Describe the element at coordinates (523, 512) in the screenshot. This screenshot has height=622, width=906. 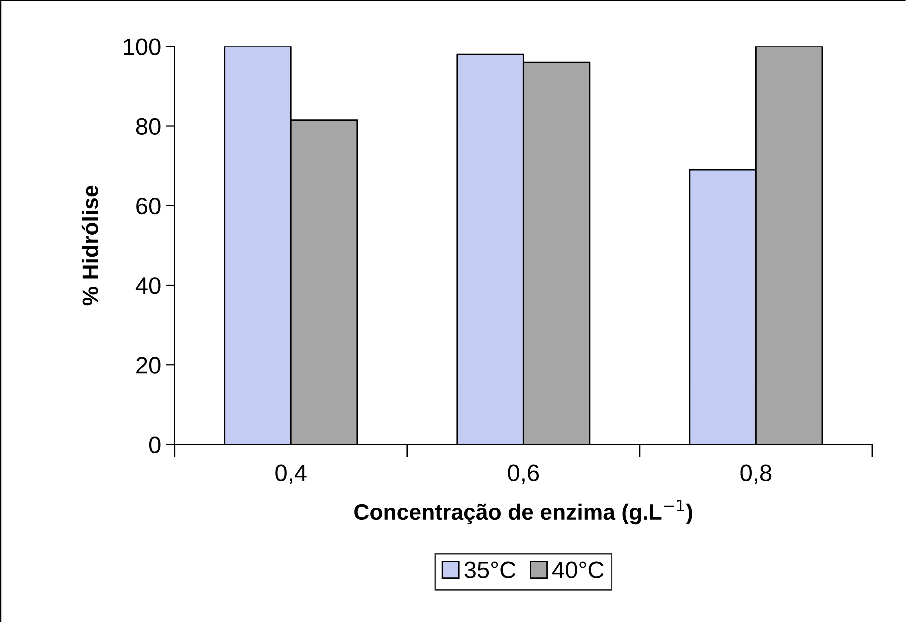
I see `x-axis-title: Concentração de enzima (g.L$^{−1}$)` at that location.